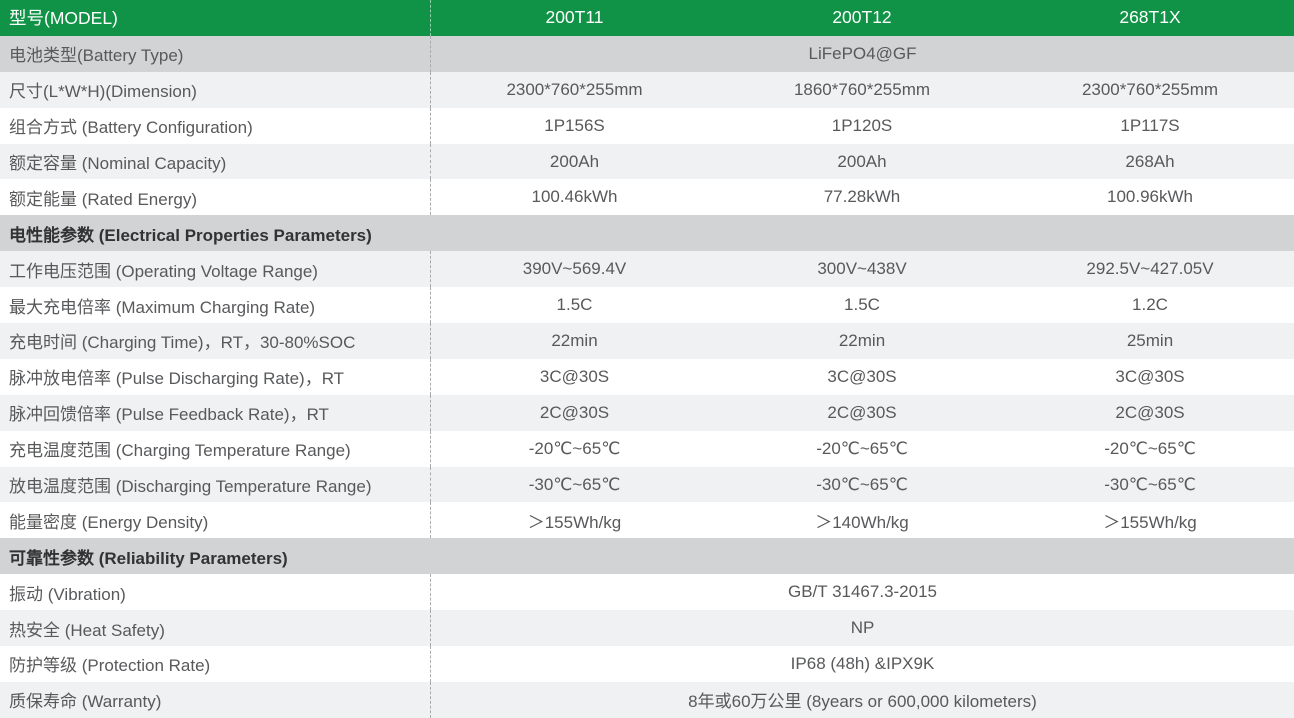  I want to click on row-label: 尺寸(L*W*H)(Dimension), so click(103, 92).